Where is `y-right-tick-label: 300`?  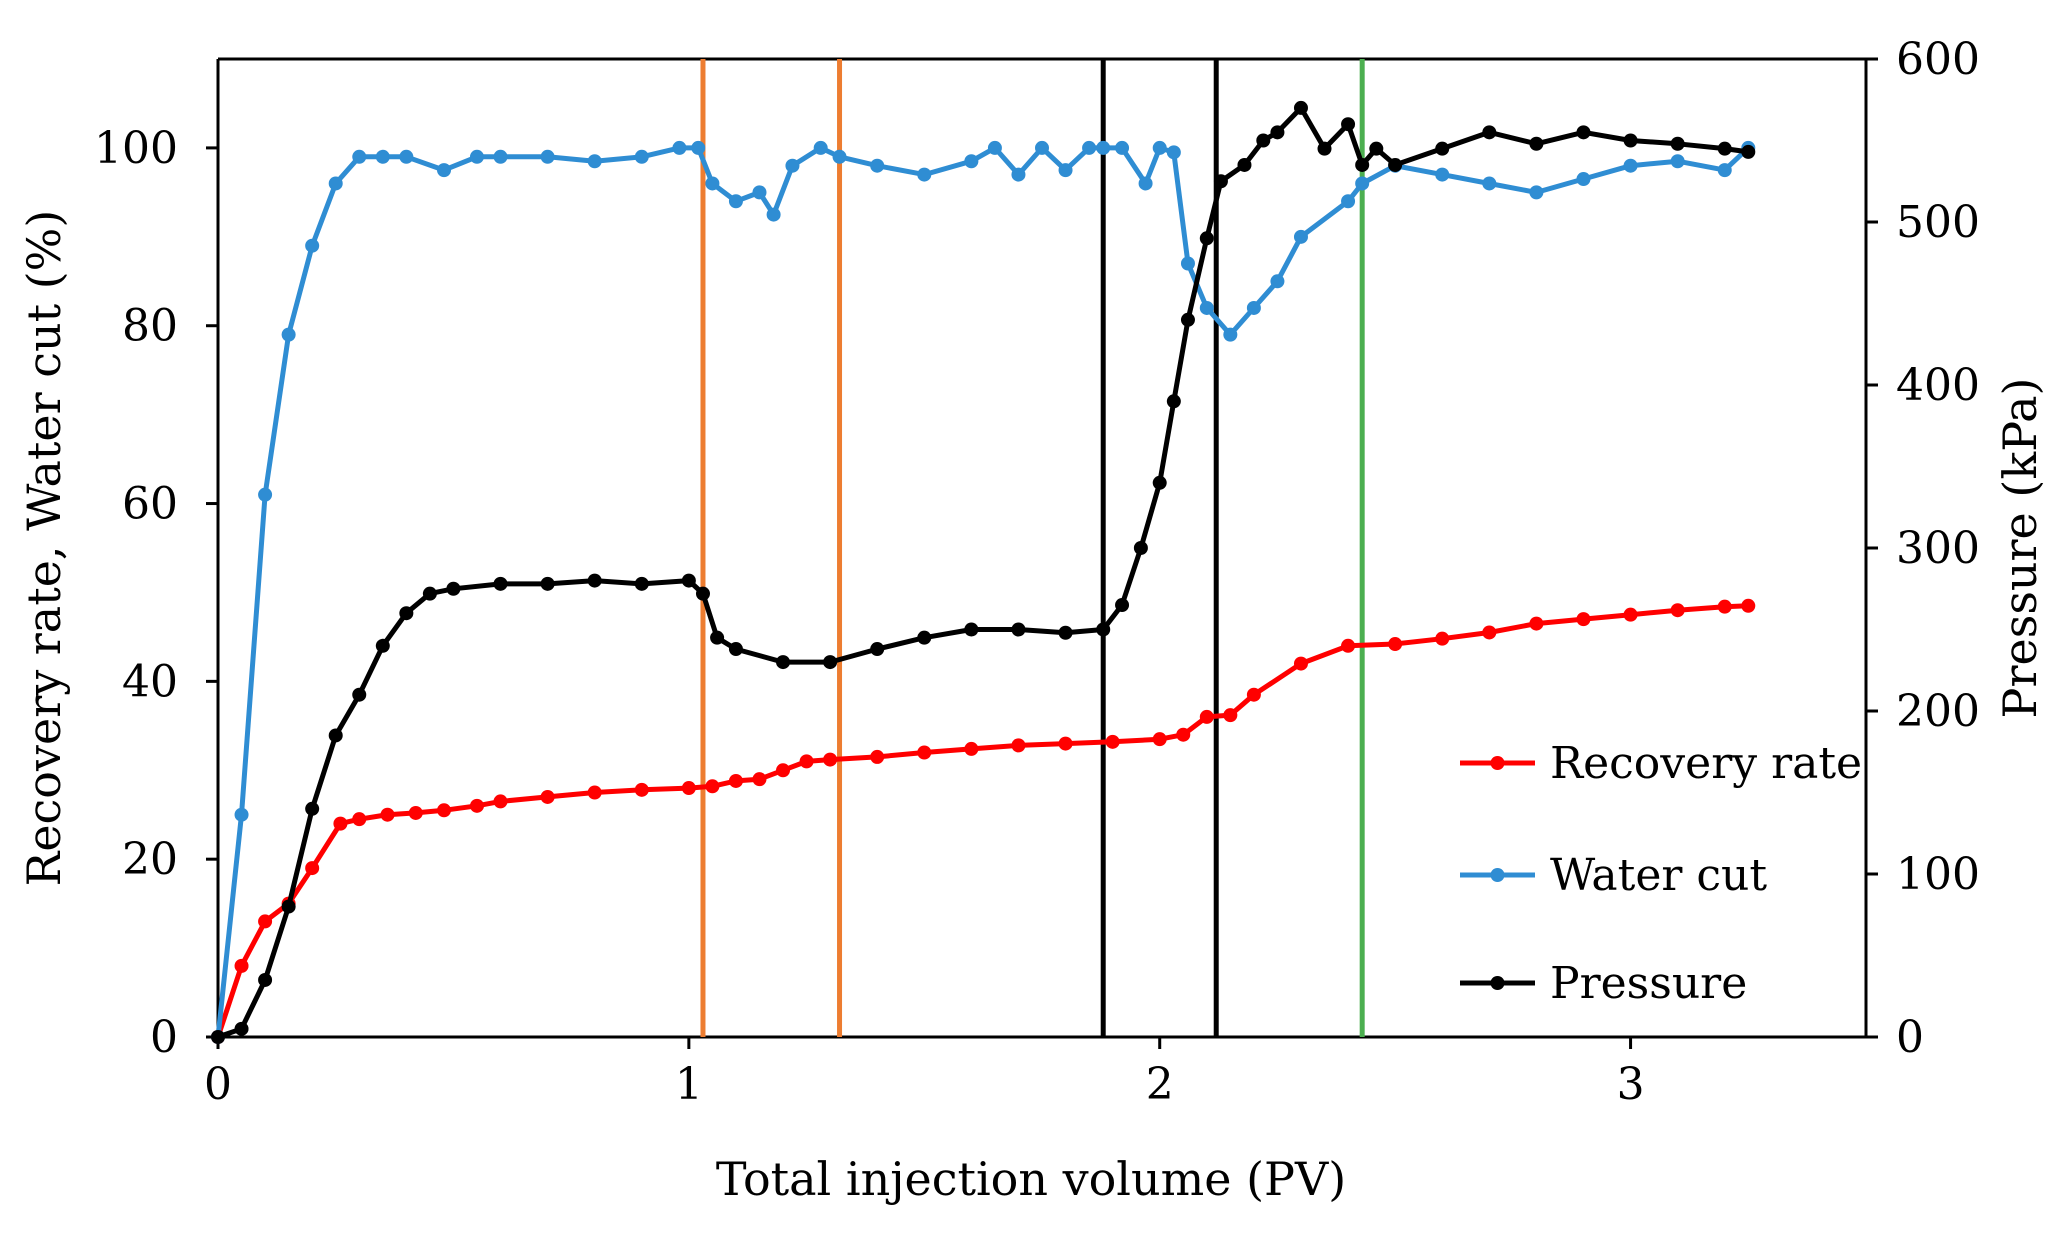 y-right-tick-label: 300 is located at coordinates (1938, 548).